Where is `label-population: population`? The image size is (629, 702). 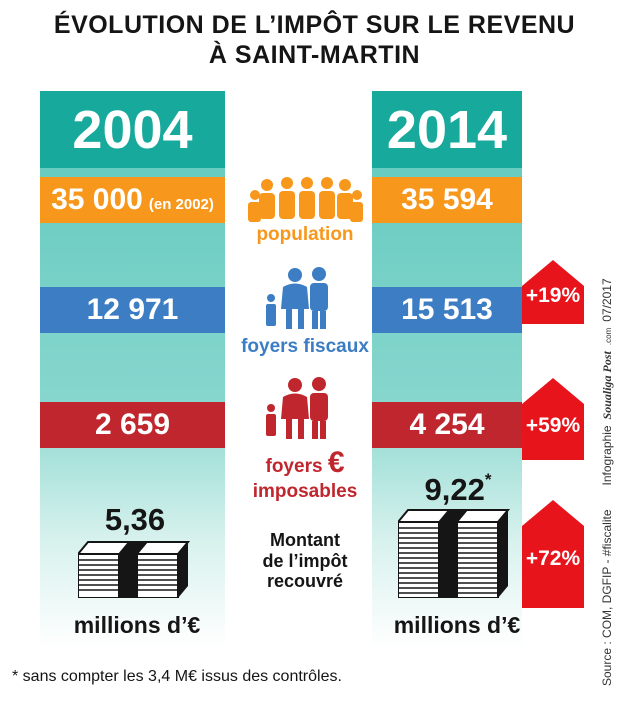 label-population: population is located at coordinates (305, 234).